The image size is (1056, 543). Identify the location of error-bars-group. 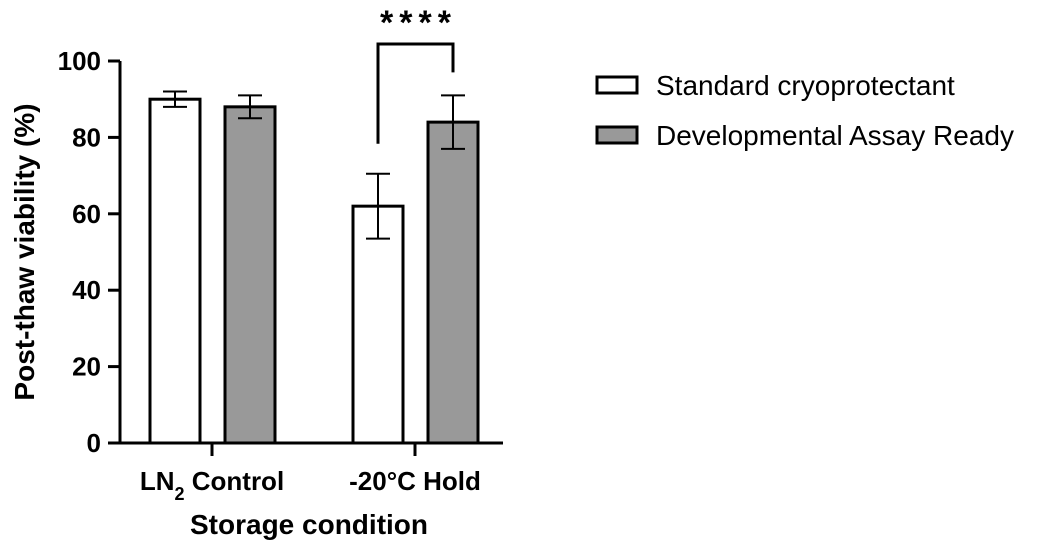
(314, 165).